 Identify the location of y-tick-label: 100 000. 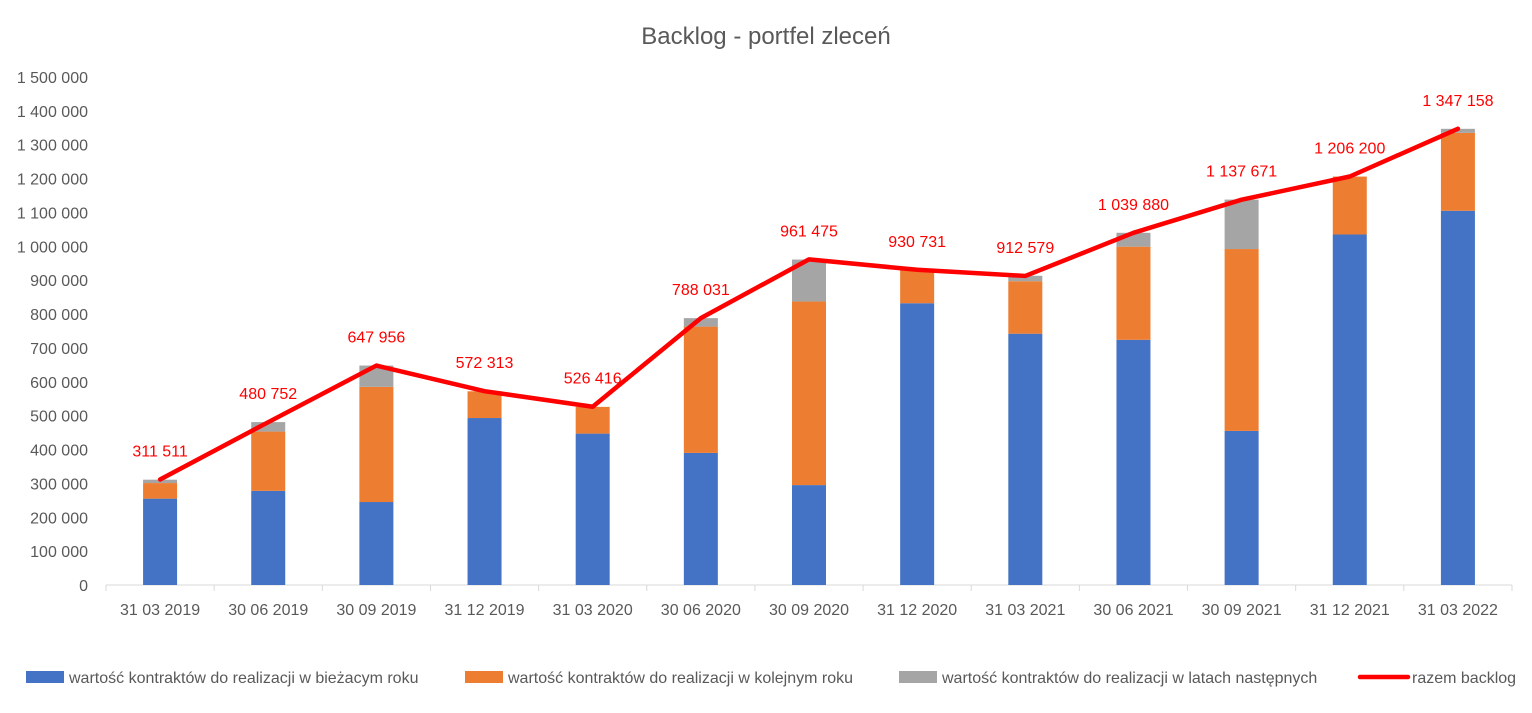
(59, 552).